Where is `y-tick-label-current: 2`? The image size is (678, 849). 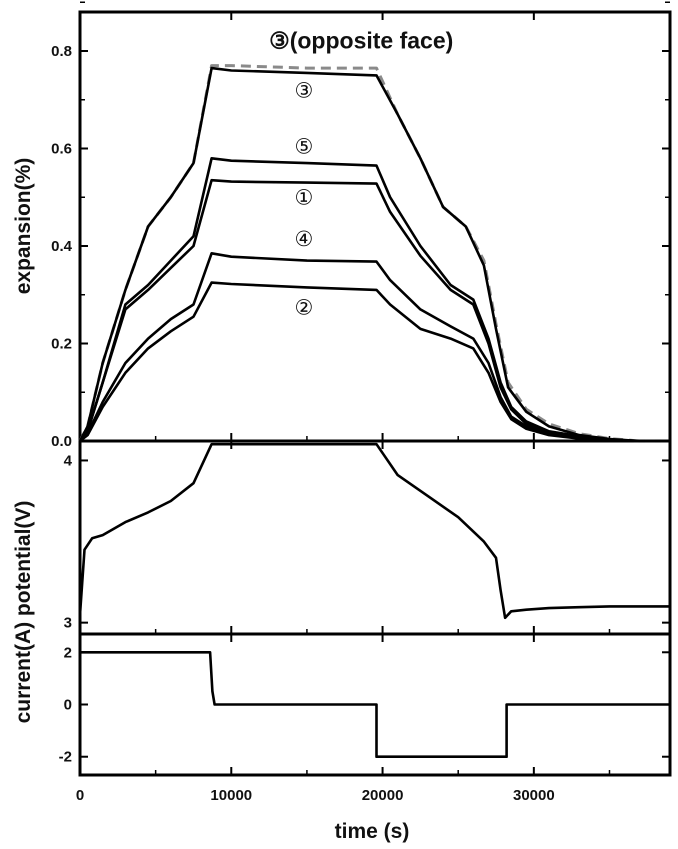
y-tick-label-current: 2 is located at coordinates (68, 652).